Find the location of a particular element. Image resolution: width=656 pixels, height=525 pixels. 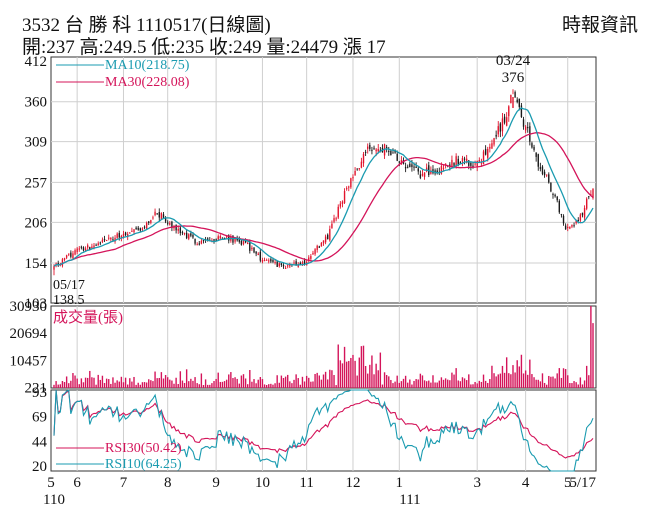

x-month-label: 5 is located at coordinates (568, 483).